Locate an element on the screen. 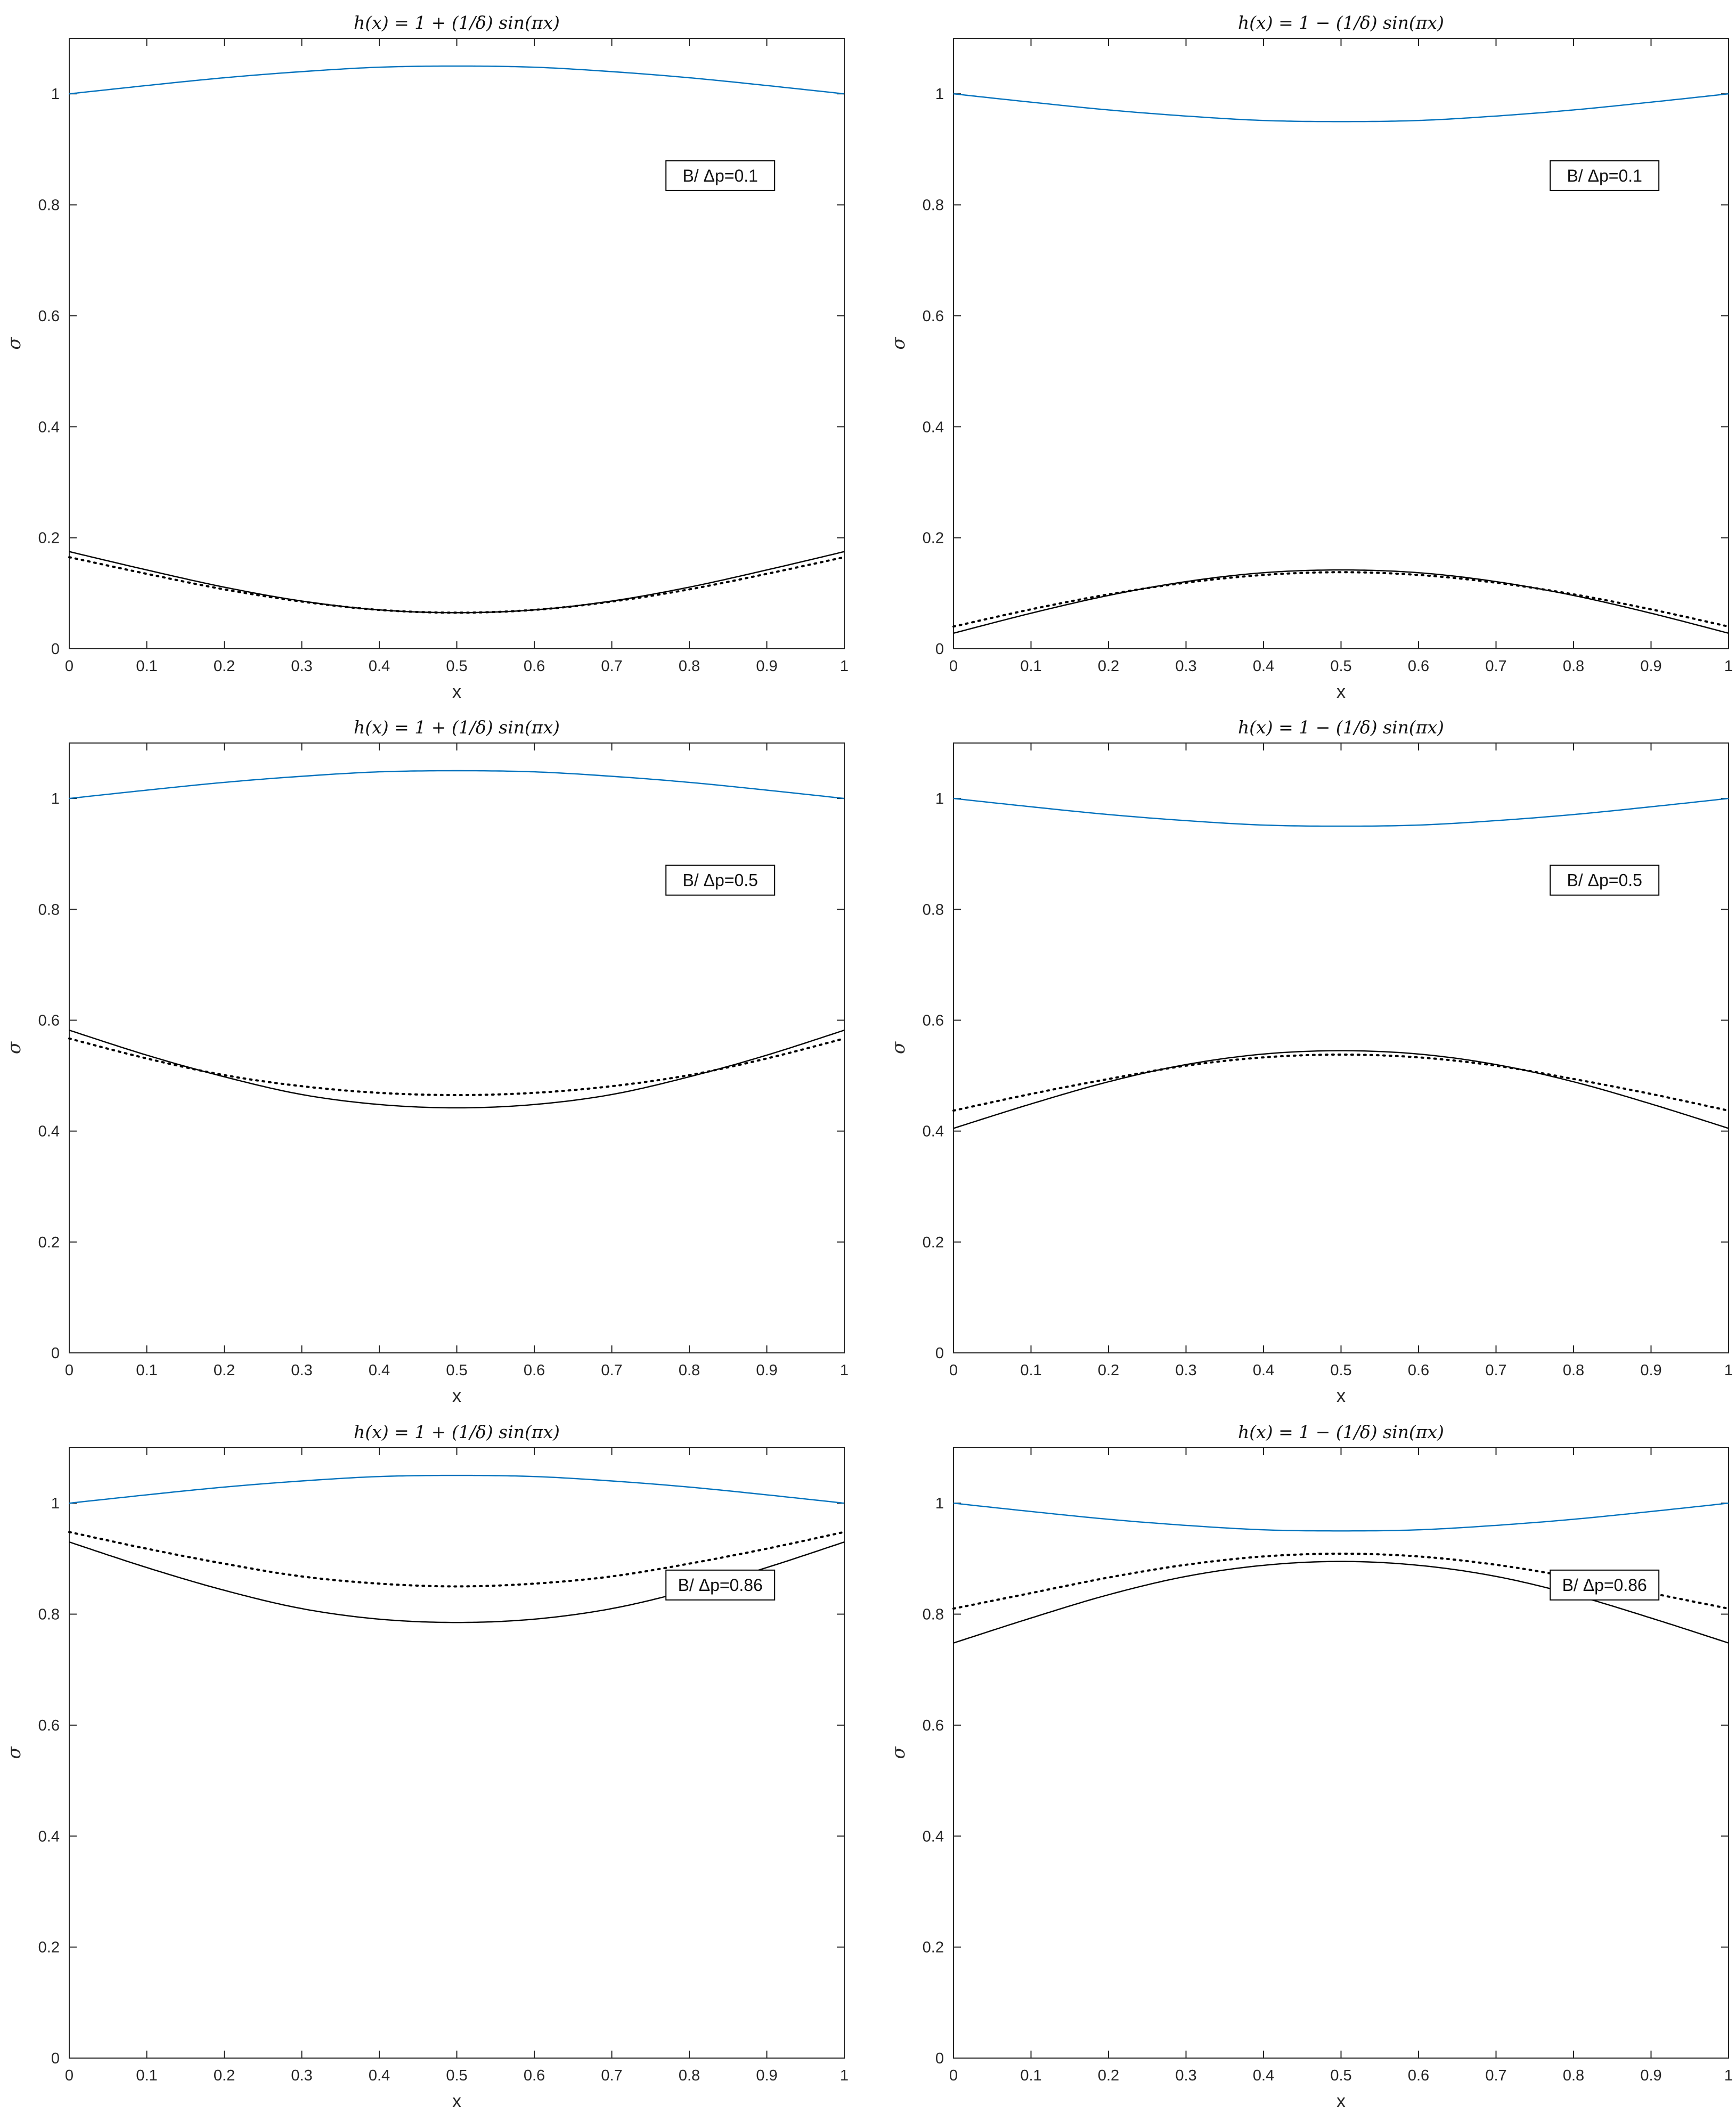 This screenshot has width=1736, height=2114. chart-title: h(x) = 1 − (1/δ) sin(πx) is located at coordinates (1341, 727).